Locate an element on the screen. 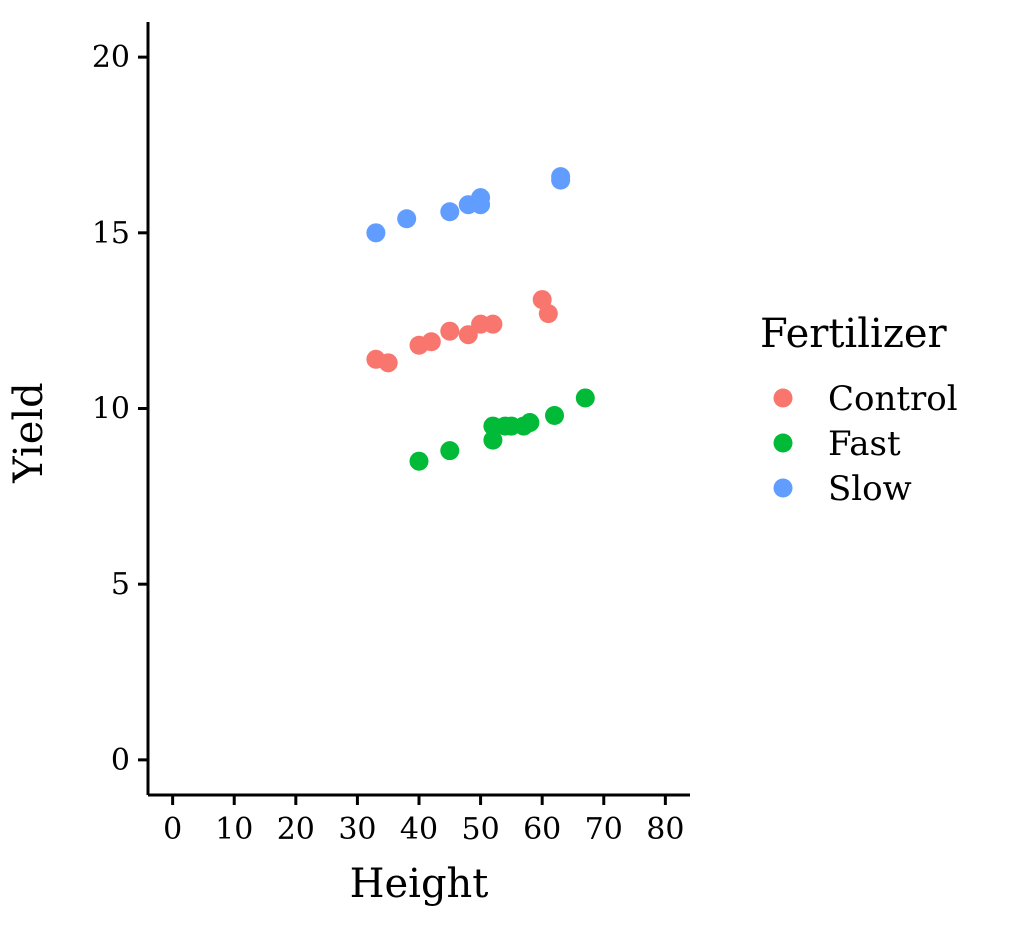 This screenshot has width=1024, height=931. x-tick-label: 0 is located at coordinates (172, 829).